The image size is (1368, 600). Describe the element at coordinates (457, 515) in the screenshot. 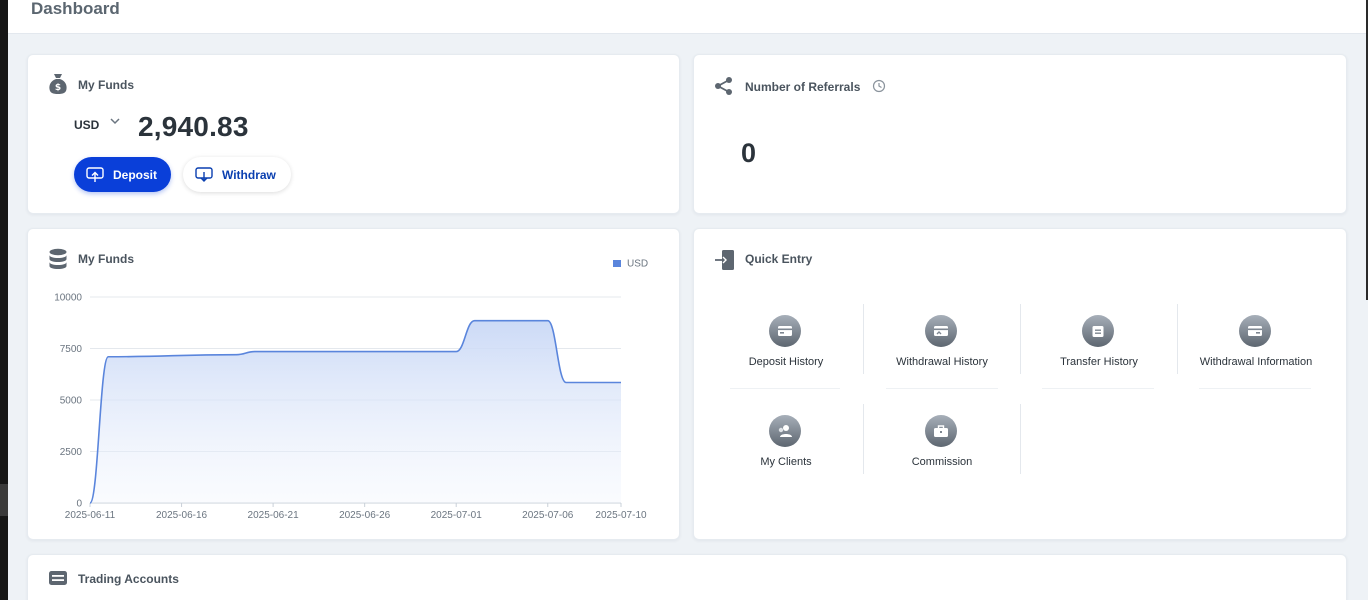

I see `x-tick-label: 2025-07-01` at that location.